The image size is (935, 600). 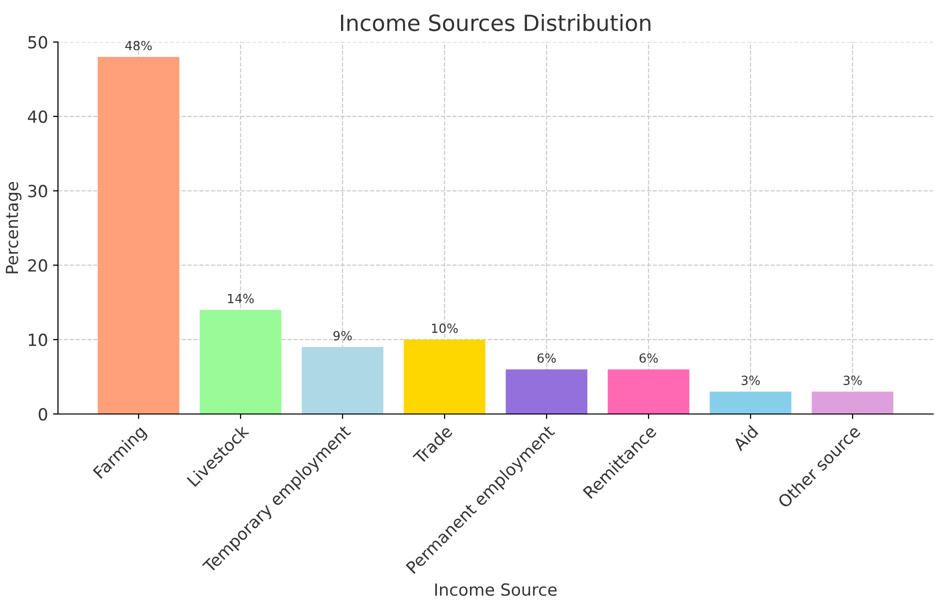 I want to click on y-tick-label: 40, so click(x=38, y=116).